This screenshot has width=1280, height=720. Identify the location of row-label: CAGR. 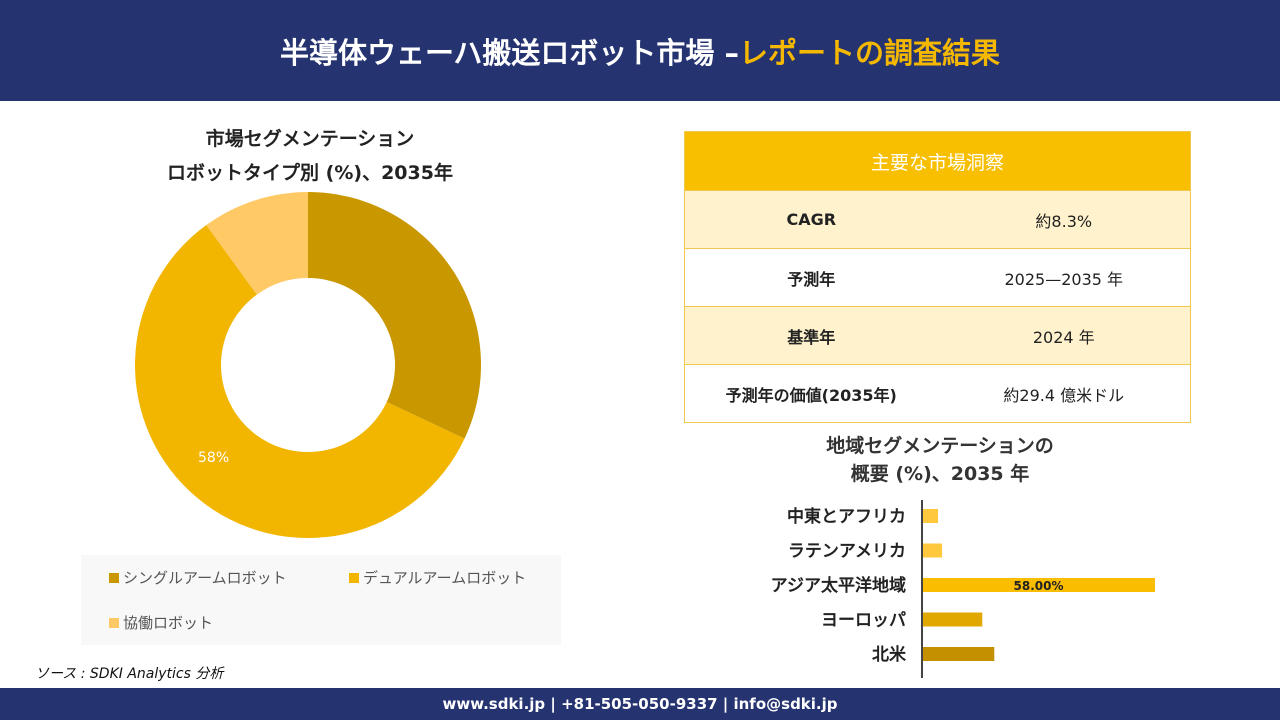
(811, 219).